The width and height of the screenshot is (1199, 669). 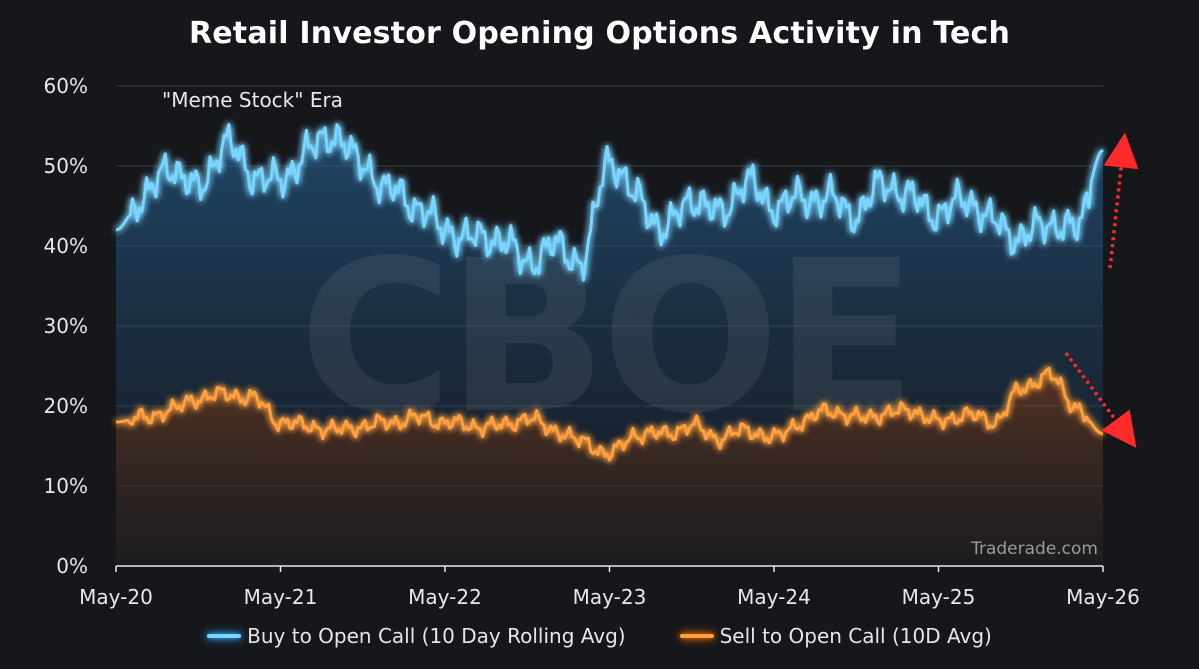 What do you see at coordinates (72, 566) in the screenshot?
I see `y-tick-label: 0%` at bounding box center [72, 566].